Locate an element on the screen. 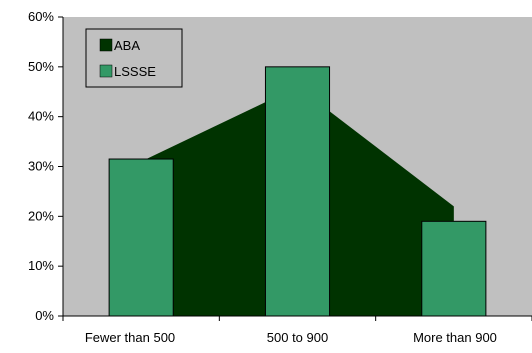 The image size is (532, 353). y-tick-label: 30% is located at coordinates (41, 166).